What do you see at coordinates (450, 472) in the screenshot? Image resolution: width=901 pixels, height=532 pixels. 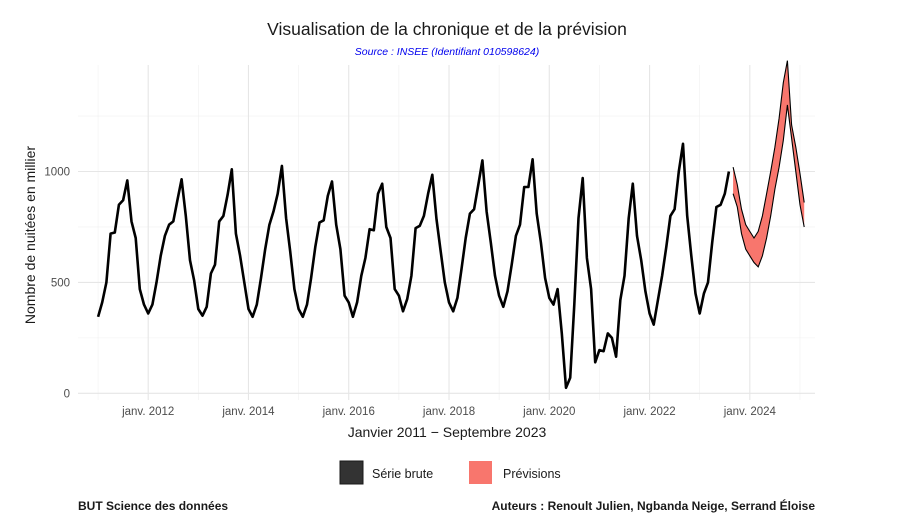 I see `legend: Série brute Prévisions` at bounding box center [450, 472].